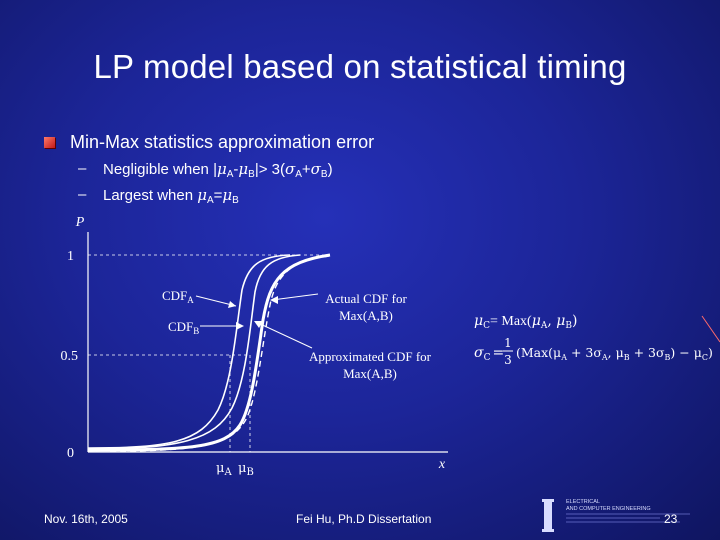  Describe the element at coordinates (180, 326) in the screenshot. I see `cdf-b-label-text: CDF` at that location.